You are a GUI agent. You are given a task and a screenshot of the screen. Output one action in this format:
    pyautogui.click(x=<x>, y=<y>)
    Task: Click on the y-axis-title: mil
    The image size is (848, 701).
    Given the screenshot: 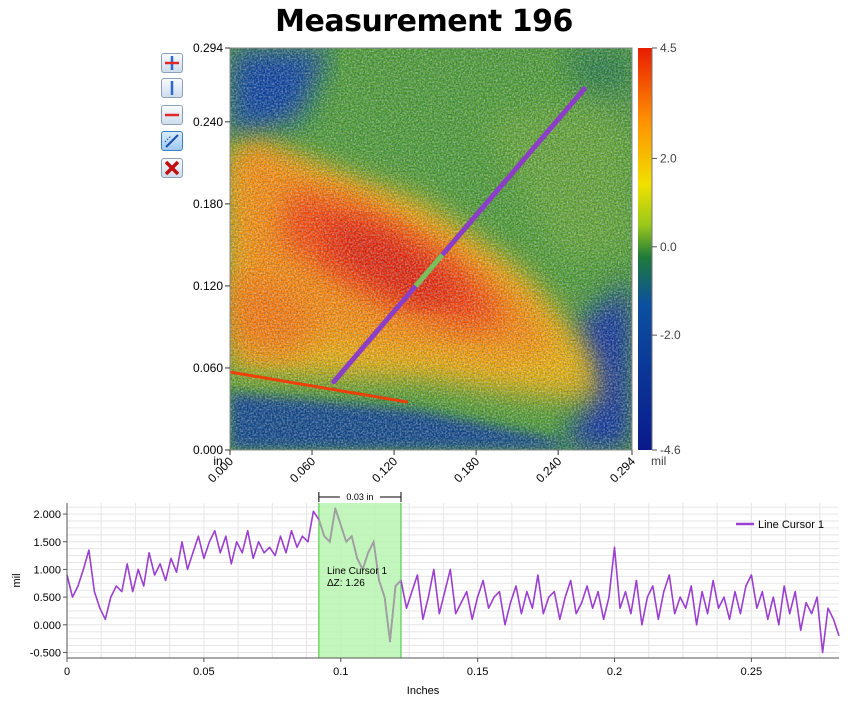 What is the action you would take?
    pyautogui.click(x=17, y=580)
    